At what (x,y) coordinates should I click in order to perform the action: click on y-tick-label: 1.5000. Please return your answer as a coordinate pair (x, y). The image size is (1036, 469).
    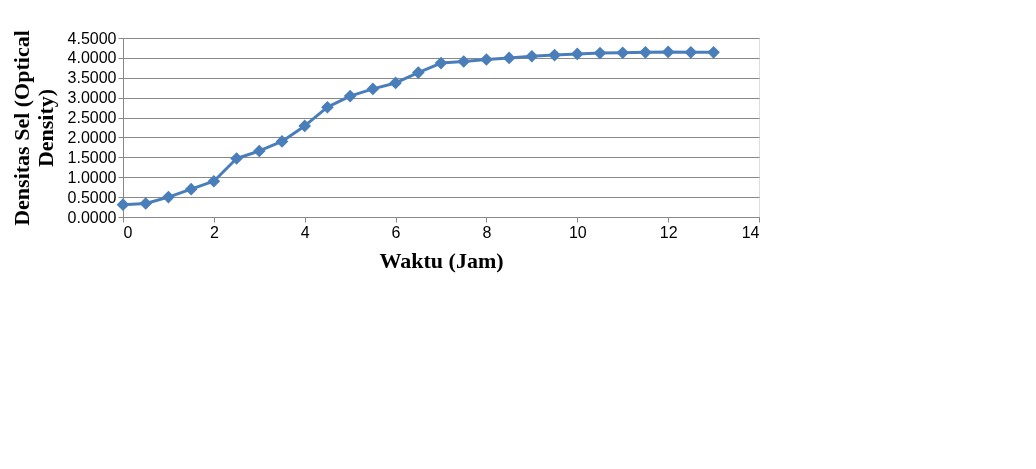
    Looking at the image, I should click on (92, 157).